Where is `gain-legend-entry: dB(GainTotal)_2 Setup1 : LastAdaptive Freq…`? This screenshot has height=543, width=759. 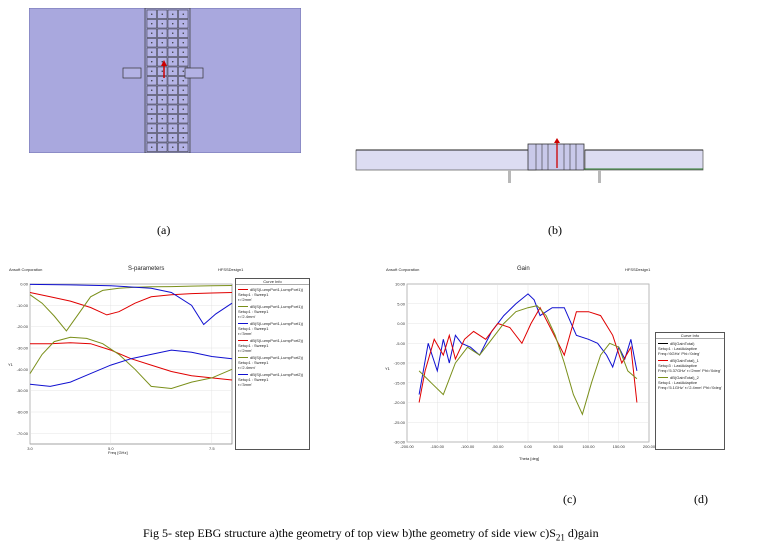 gain-legend-entry: dB(GainTotal)_2 Setup1 : LastAdaptive Freq… is located at coordinates (690, 382).